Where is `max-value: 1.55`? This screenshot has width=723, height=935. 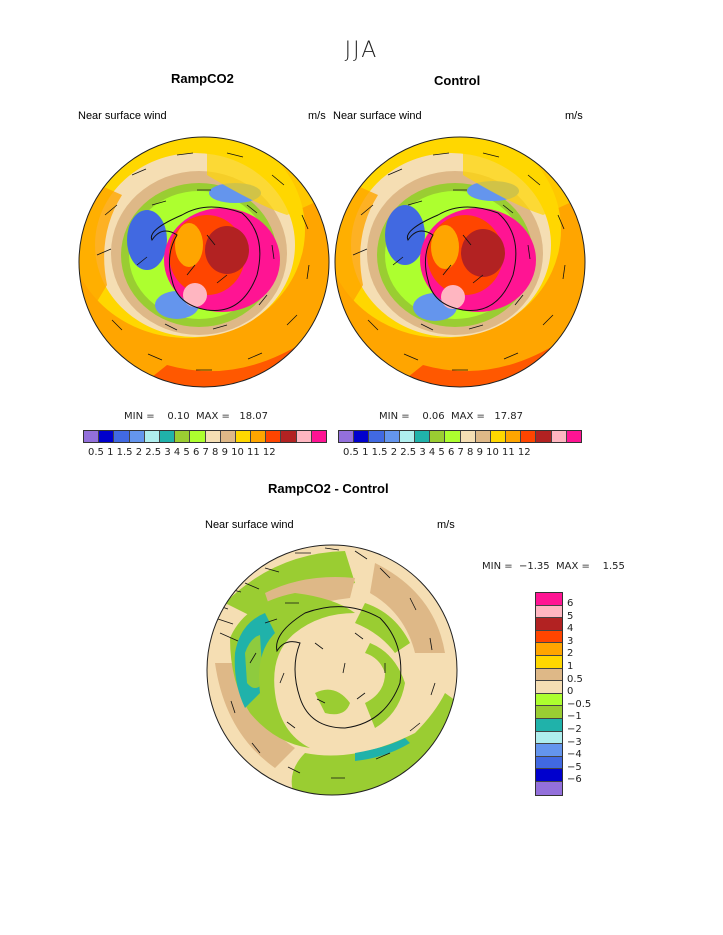
max-value: 1.55 is located at coordinates (613, 566).